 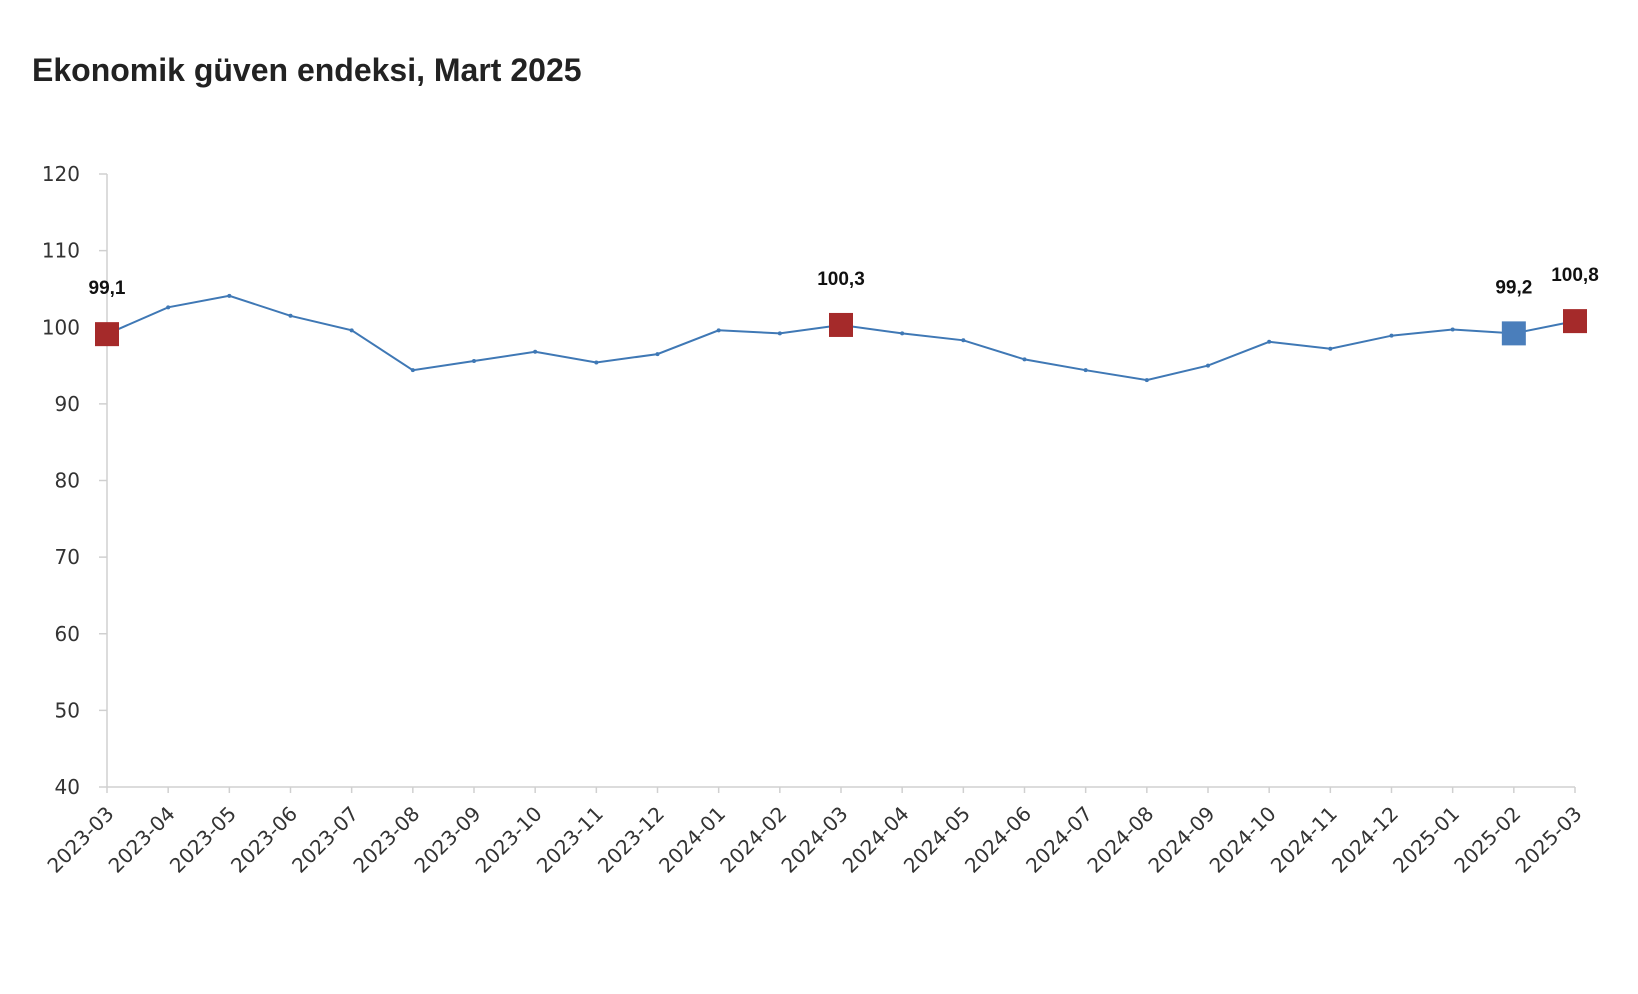 What do you see at coordinates (1120, 840) in the screenshot?
I see `x-tick-label: 2024-08` at bounding box center [1120, 840].